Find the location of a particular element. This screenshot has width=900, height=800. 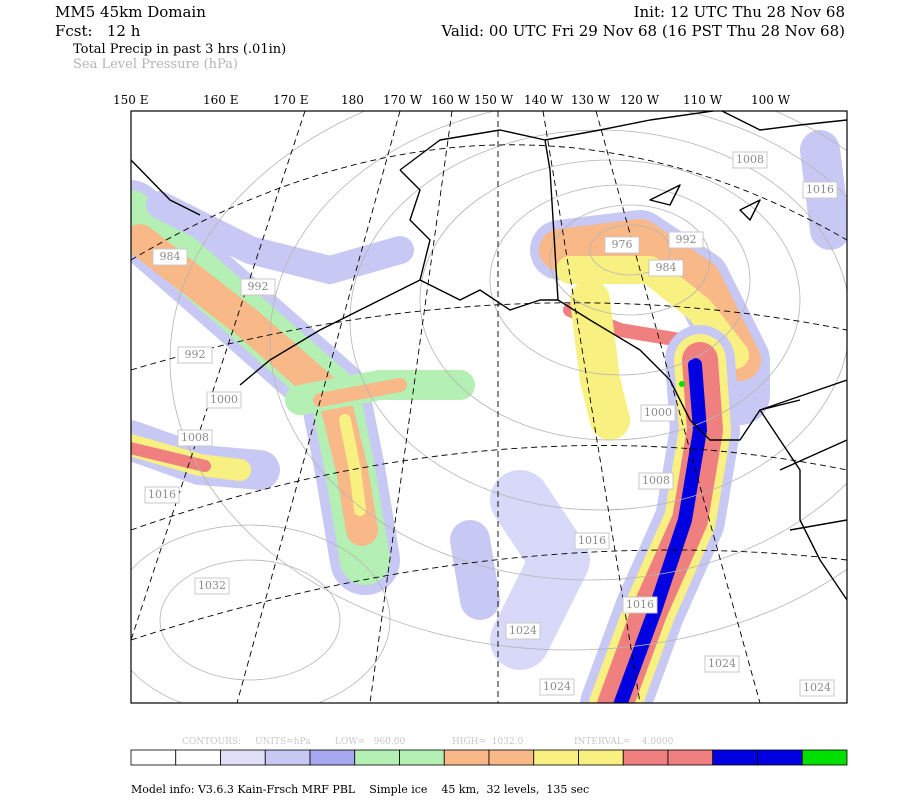

longitude-label: 110 W is located at coordinates (703, 100).